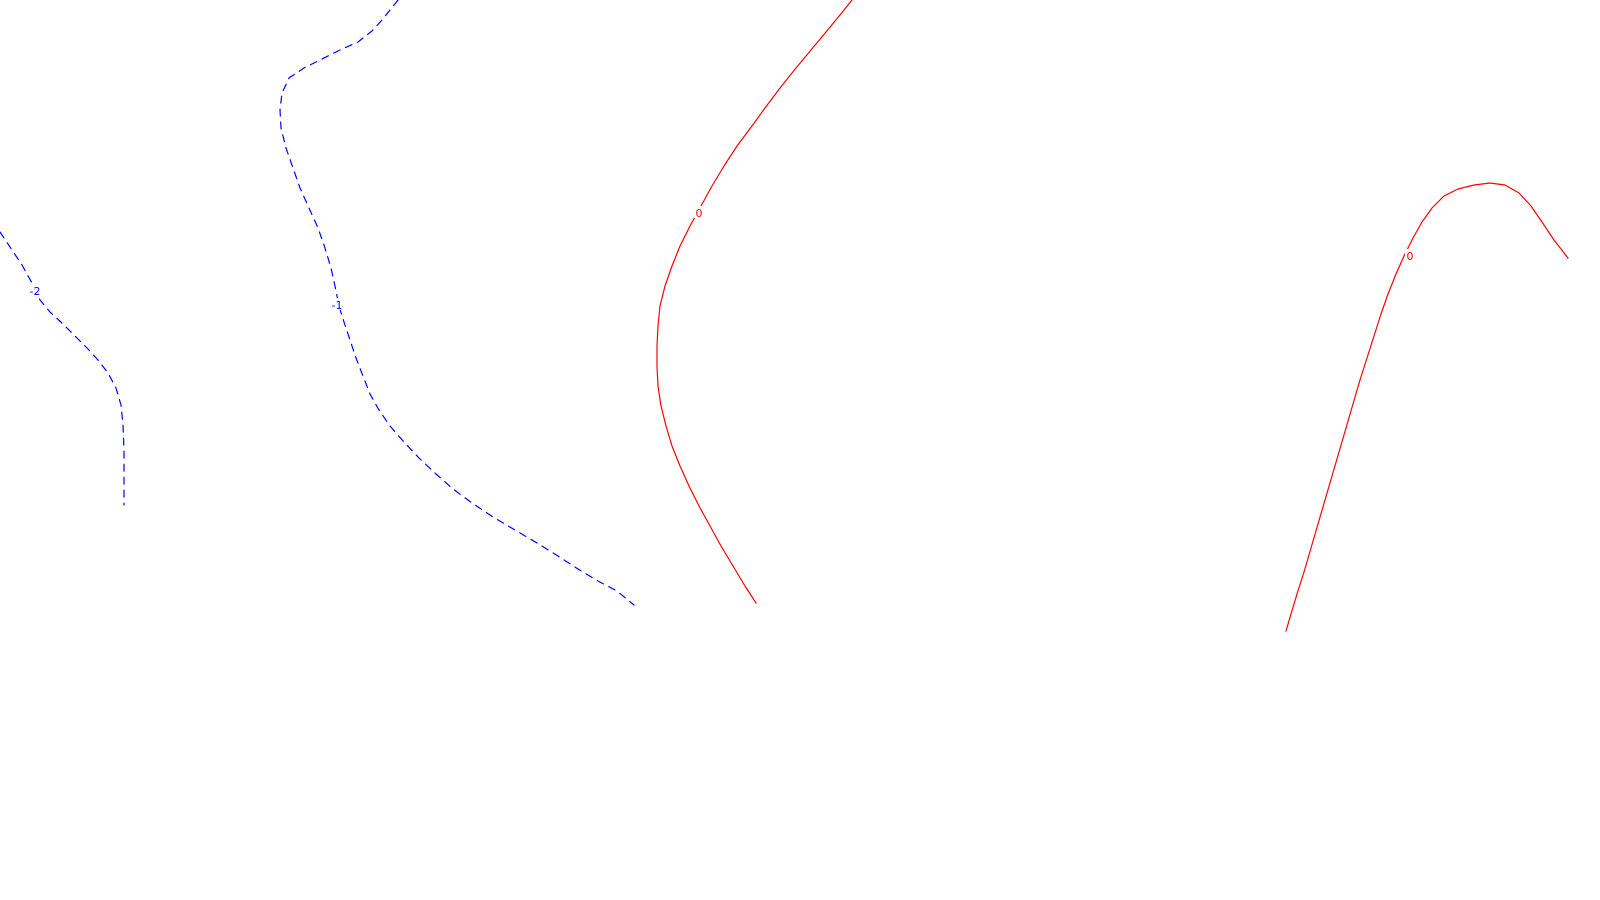 Image resolution: width=1600 pixels, height=900 pixels. I want to click on contour-label-0: -2, so click(35, 291).